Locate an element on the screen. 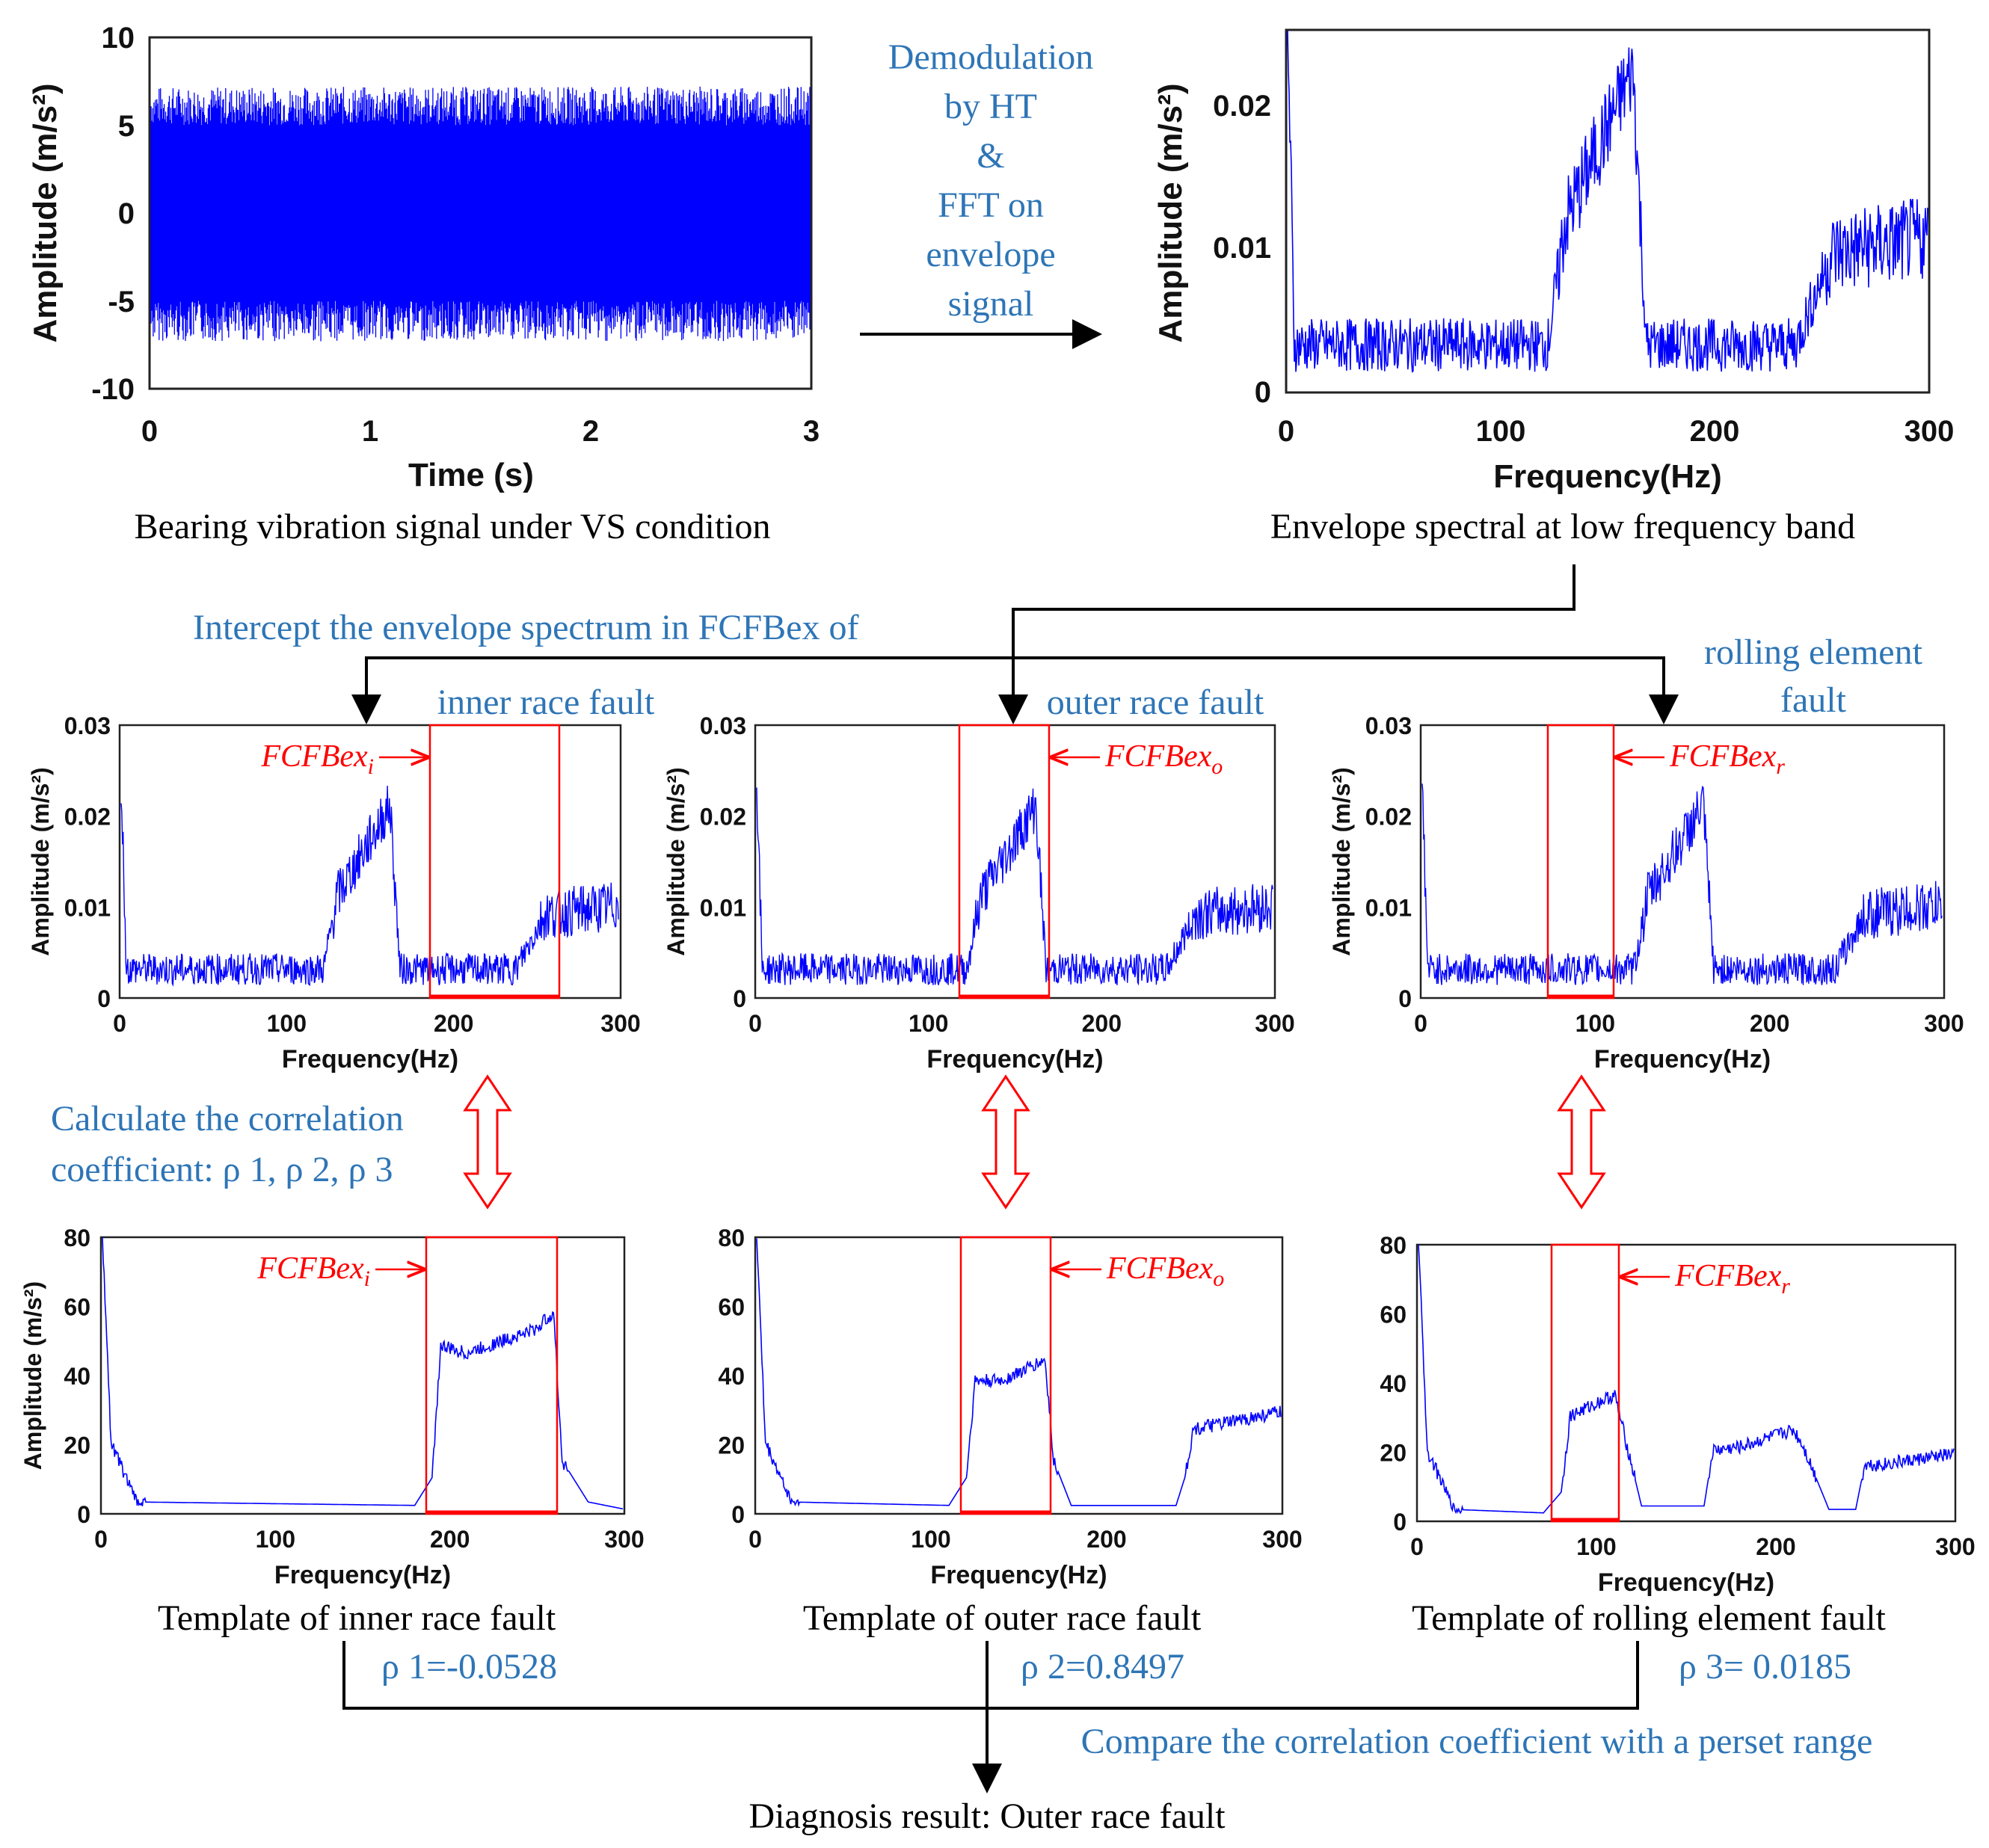  label-outer: outer race fault is located at coordinates (1155, 702).